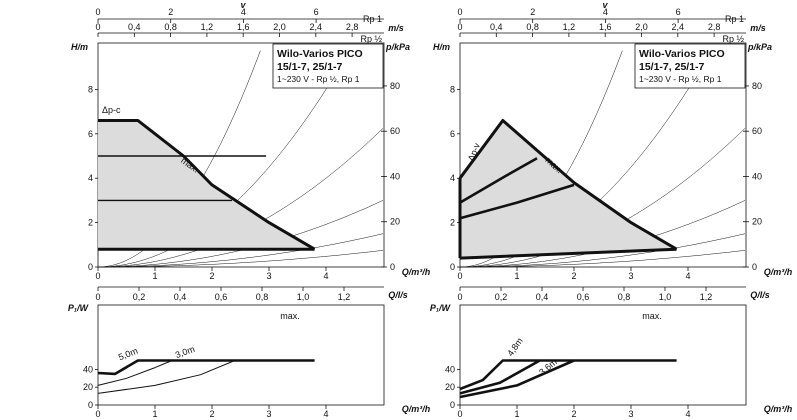 The width and height of the screenshot is (797, 420). What do you see at coordinates (290, 316) in the screenshot?
I see `chart1-power-max-label: max.` at bounding box center [290, 316].